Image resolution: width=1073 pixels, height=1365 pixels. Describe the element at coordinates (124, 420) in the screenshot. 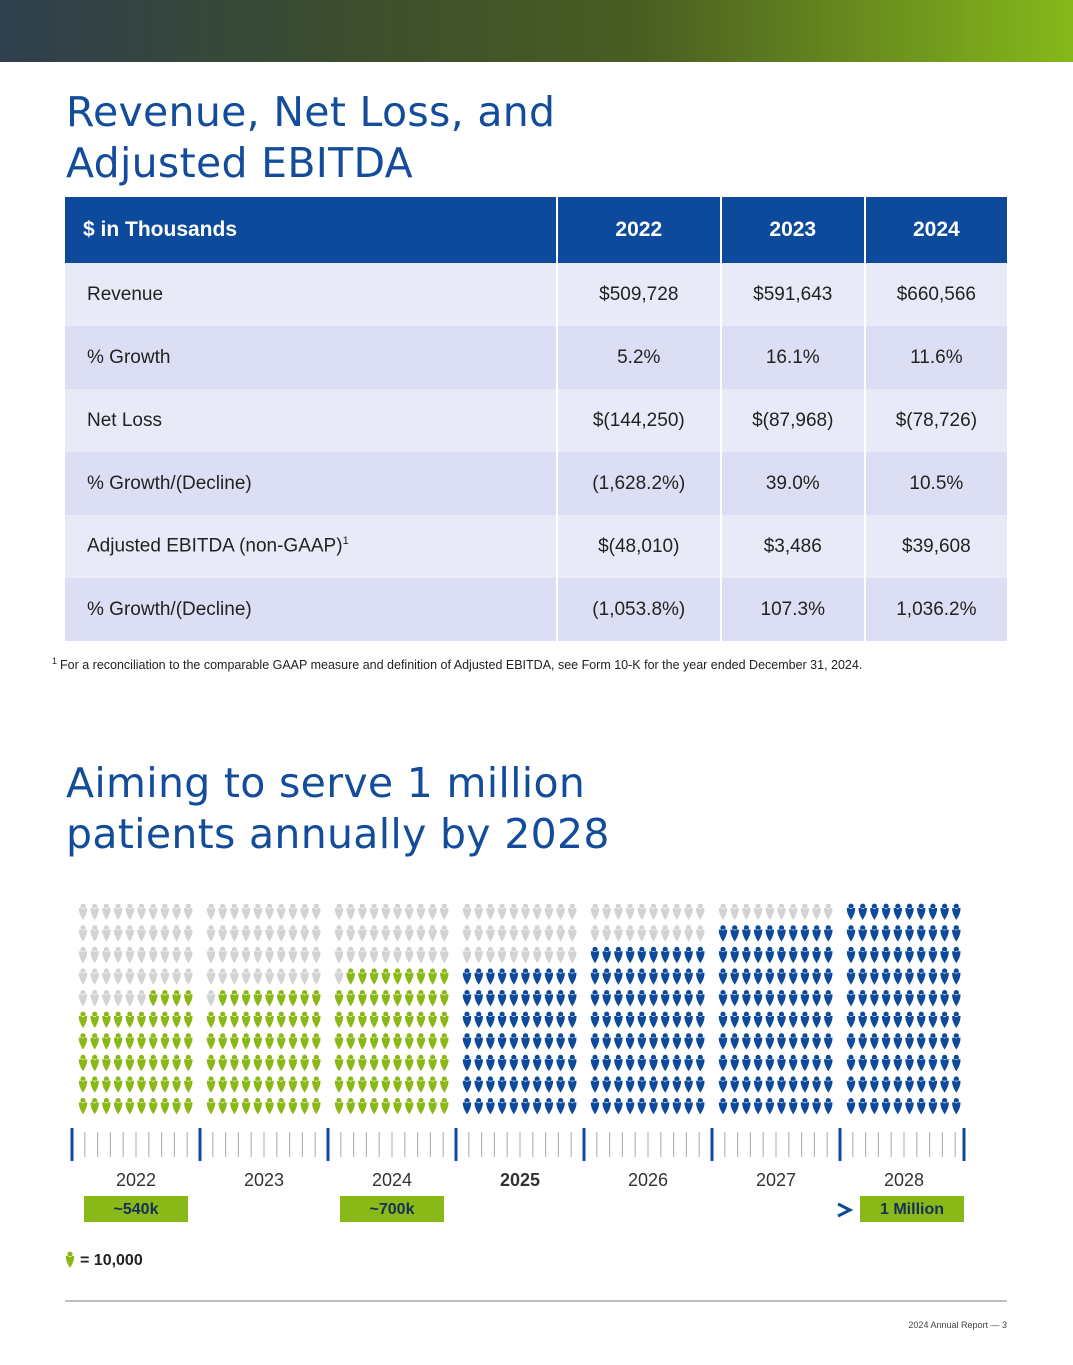

I see `row-label-text: Net Loss` at that location.